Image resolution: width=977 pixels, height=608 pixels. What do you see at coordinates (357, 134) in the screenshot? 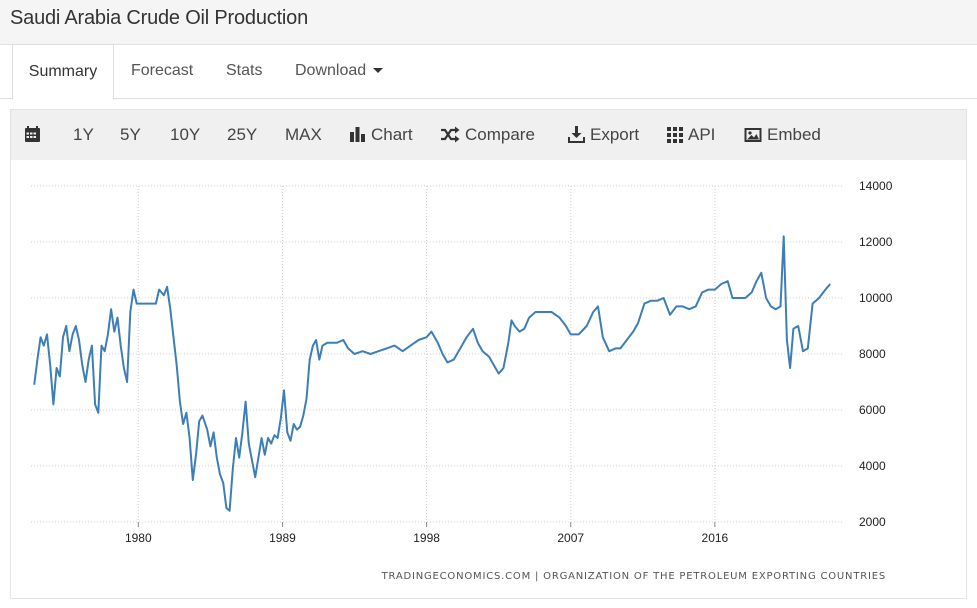
I see `bar-chart-icon` at bounding box center [357, 134].